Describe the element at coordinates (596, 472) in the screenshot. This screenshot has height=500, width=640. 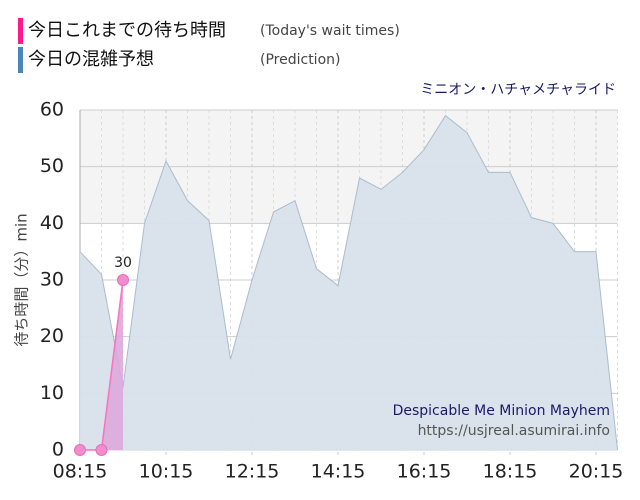
I see `x-tick-label: 20:15` at that location.